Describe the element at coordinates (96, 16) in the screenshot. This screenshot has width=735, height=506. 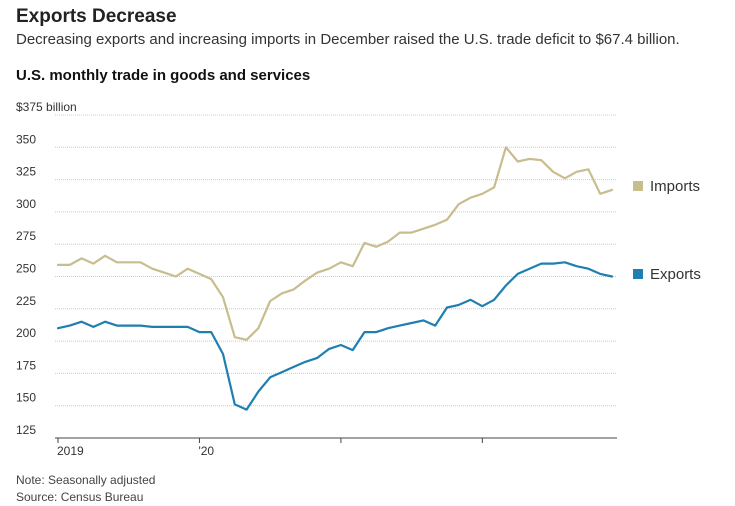
I see `headline: Exports Decrease` at that location.